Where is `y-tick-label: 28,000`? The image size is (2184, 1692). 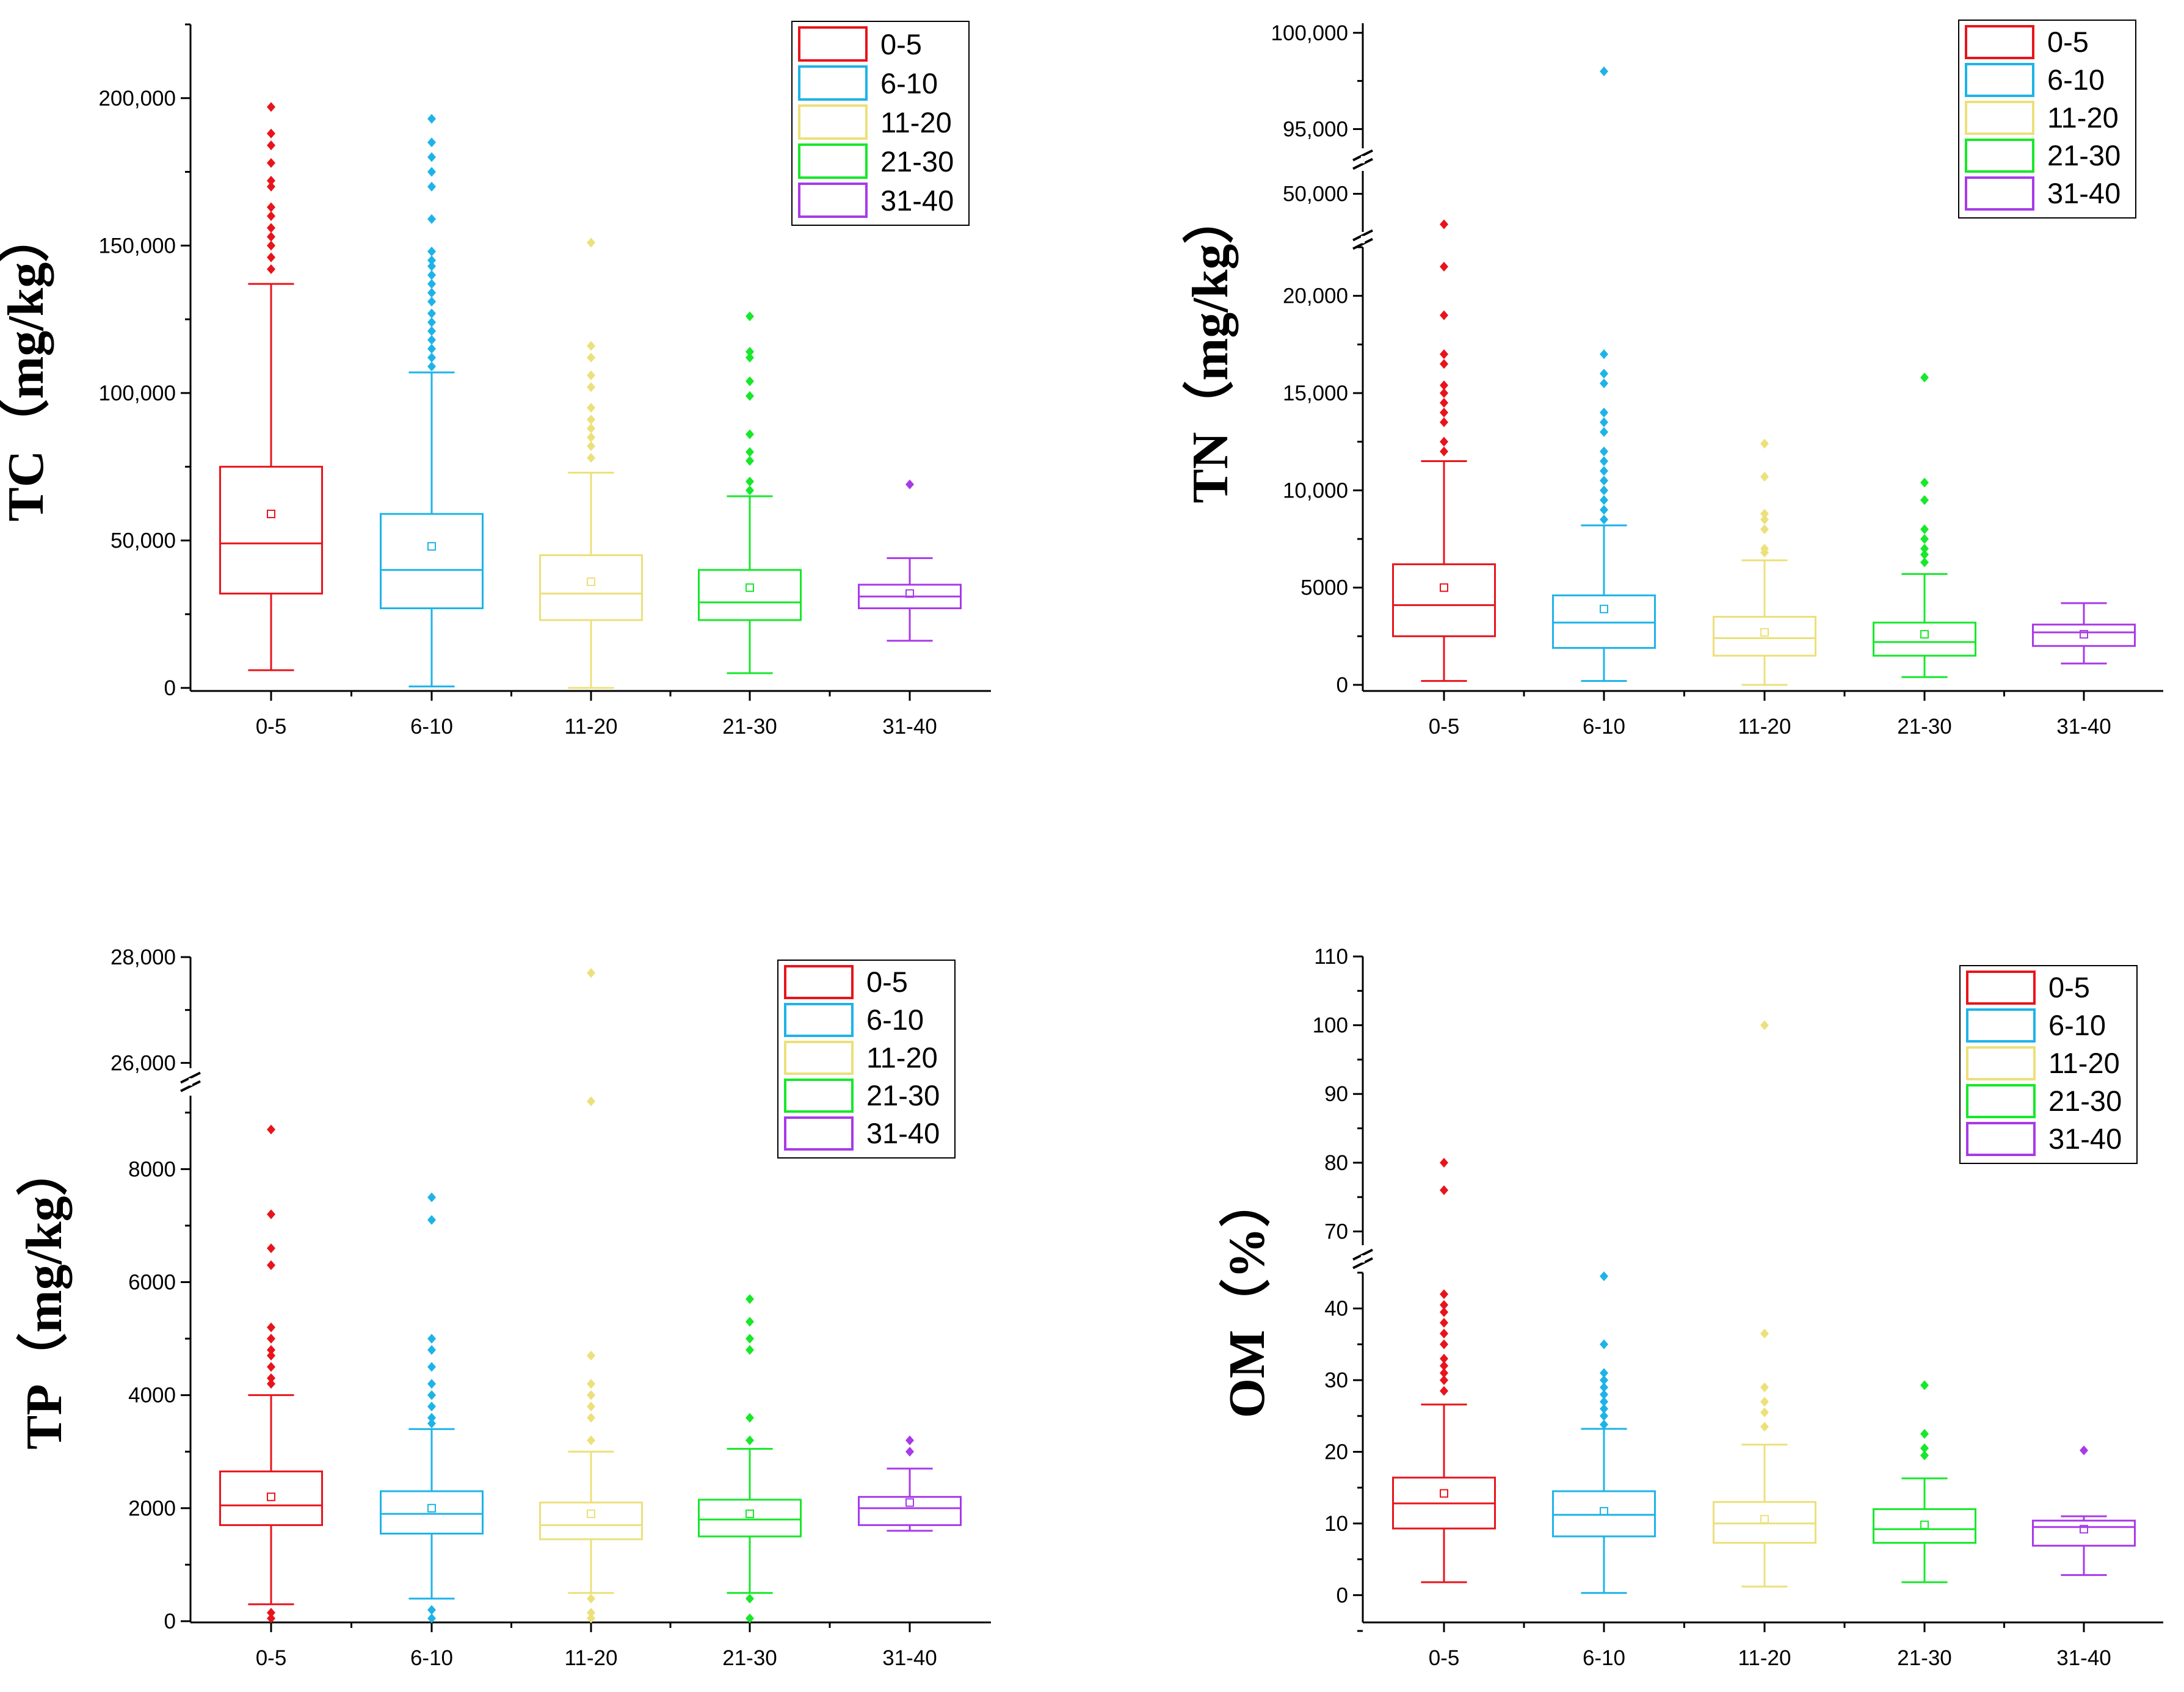 y-tick-label: 28,000 is located at coordinates (143, 957).